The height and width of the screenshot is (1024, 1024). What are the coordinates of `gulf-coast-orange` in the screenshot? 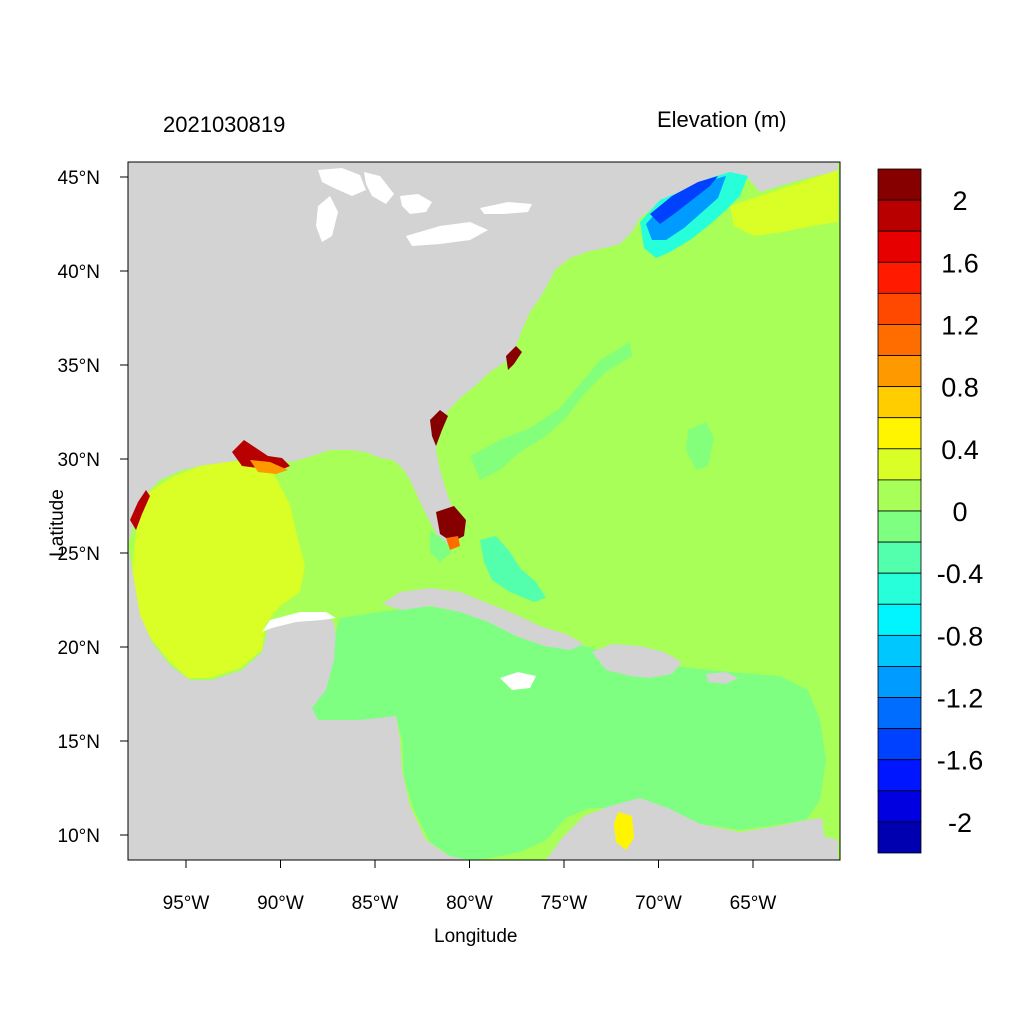 It's located at (269, 467).